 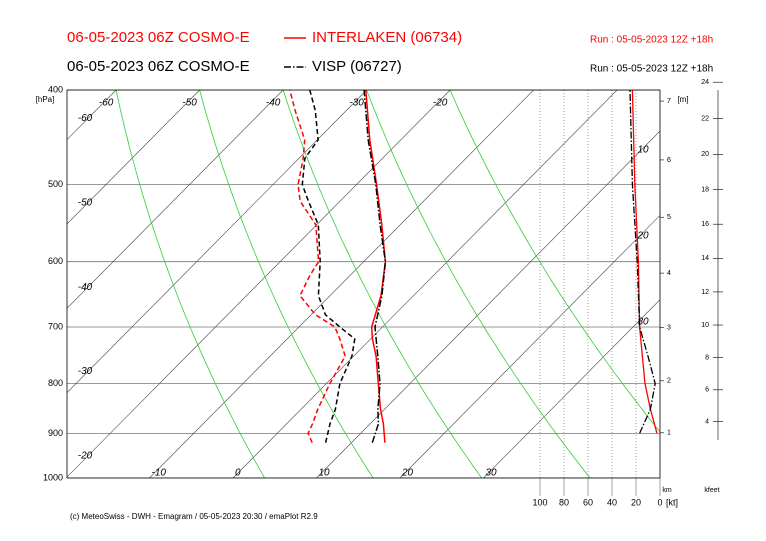 What do you see at coordinates (707, 390) in the screenshot?
I see `kfeet-label: 6` at bounding box center [707, 390].